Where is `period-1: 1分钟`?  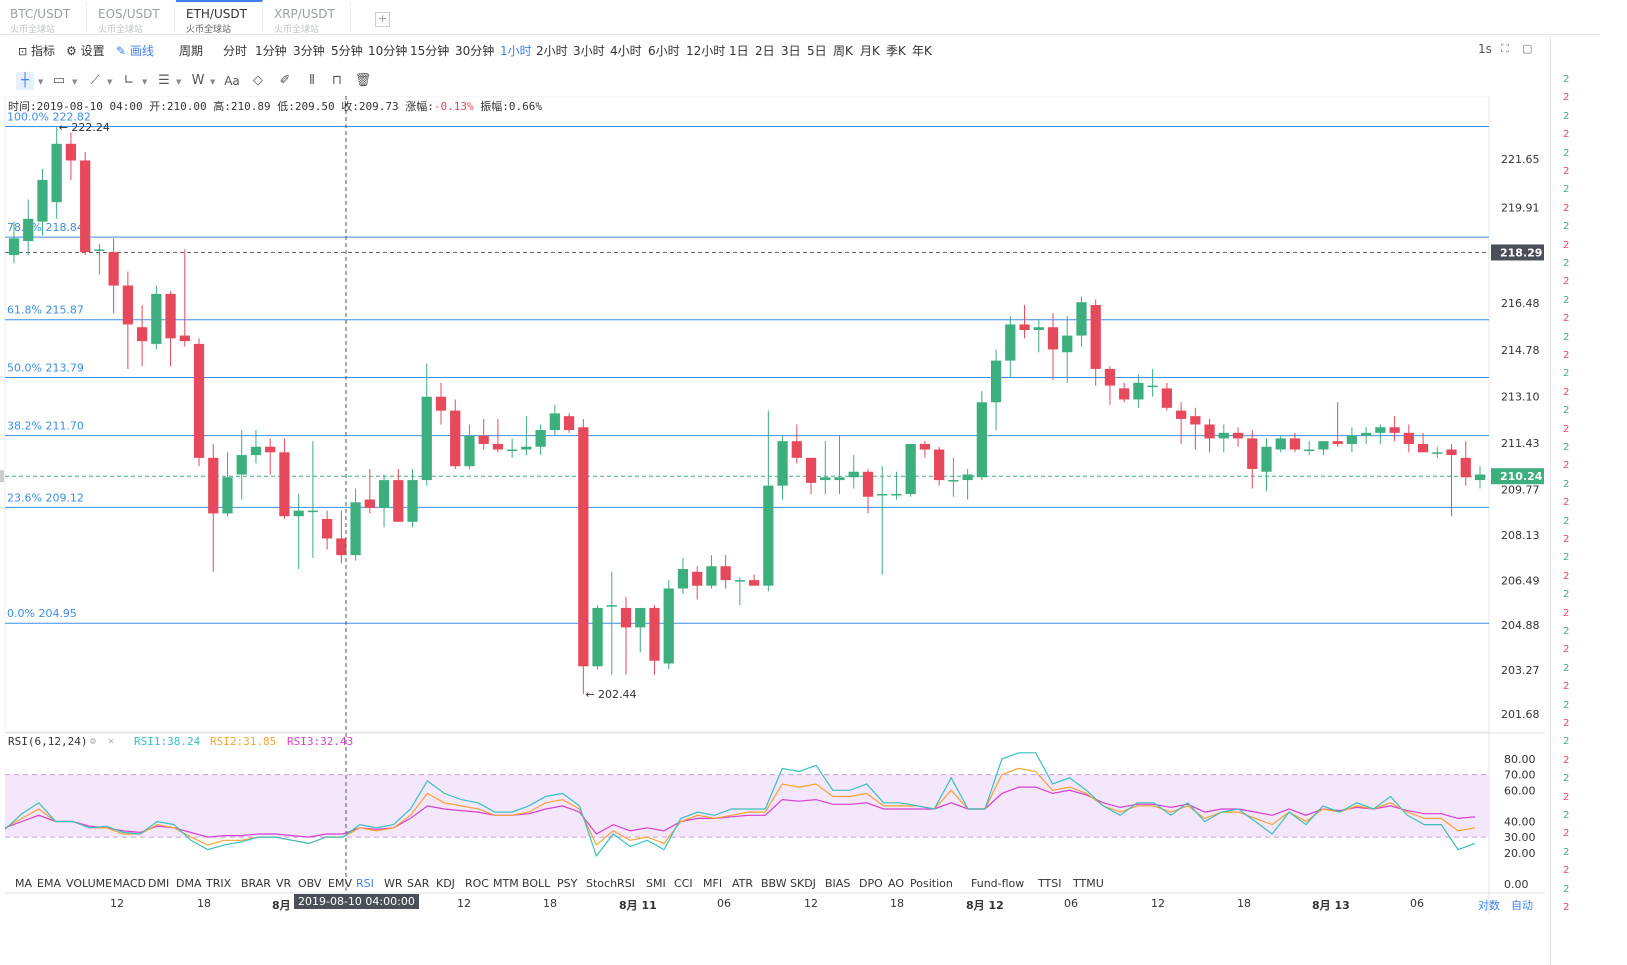 period-1: 1分钟 is located at coordinates (271, 51).